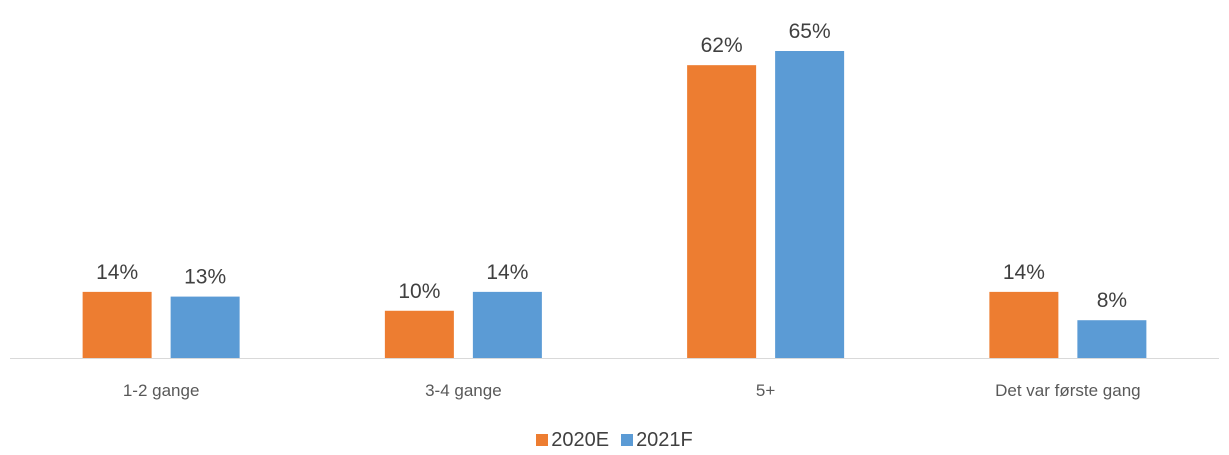 This screenshot has height=455, width=1229. What do you see at coordinates (117, 272) in the screenshot?
I see `value-label-series-1-cat-1: 14%` at bounding box center [117, 272].